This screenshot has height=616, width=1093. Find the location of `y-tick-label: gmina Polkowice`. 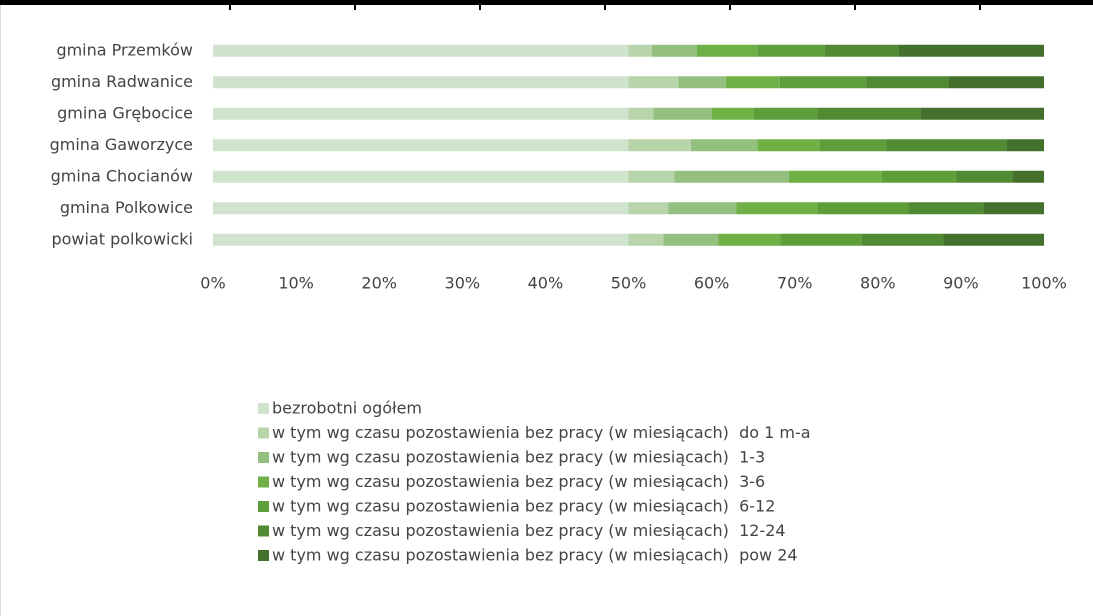

y-tick-label: gmina Polkowice is located at coordinates (126, 207).